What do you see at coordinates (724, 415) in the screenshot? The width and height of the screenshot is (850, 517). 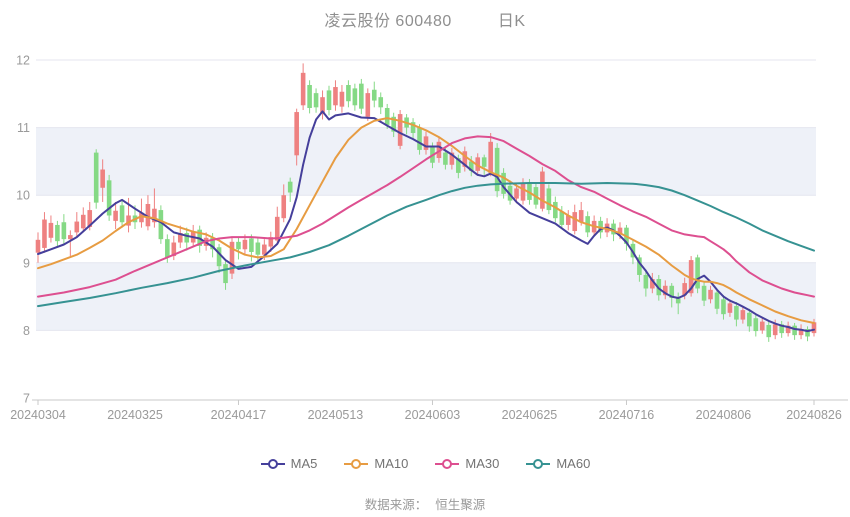 I see `x-axis-label: 20240806` at bounding box center [724, 415].